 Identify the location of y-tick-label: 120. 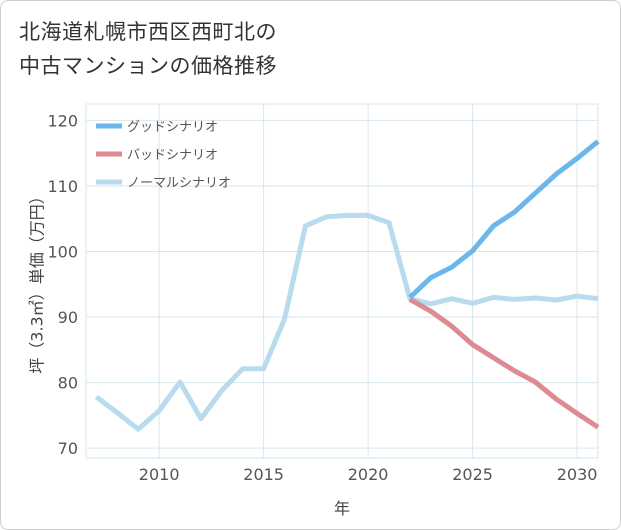
(62, 120).